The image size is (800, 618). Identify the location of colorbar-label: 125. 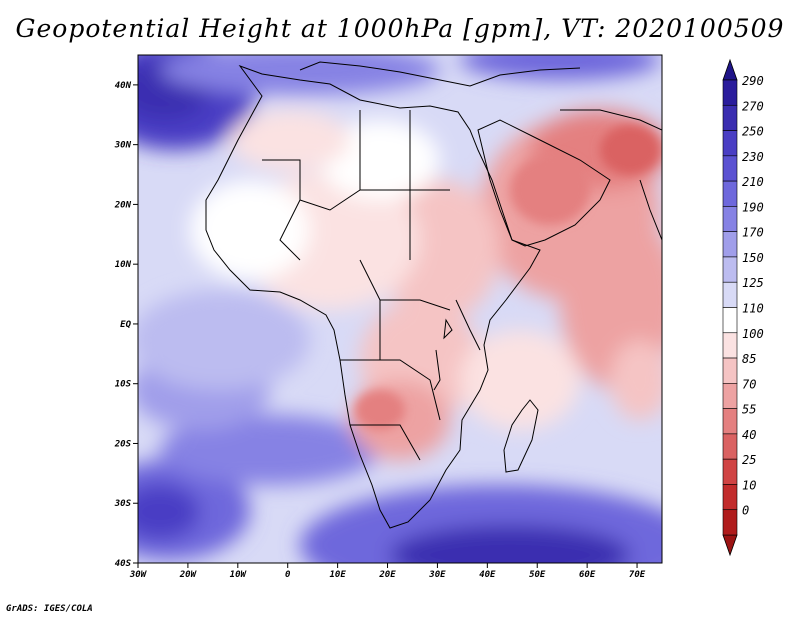
(753, 283).